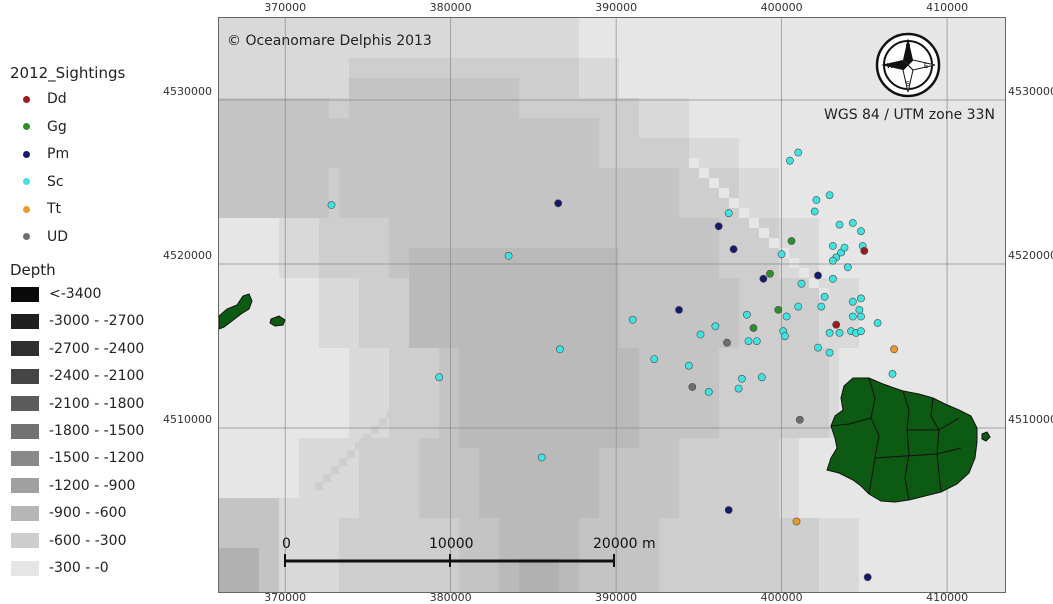  Describe the element at coordinates (97, 348) in the screenshot. I see `depth-class-label: -2700 - -2400` at that location.